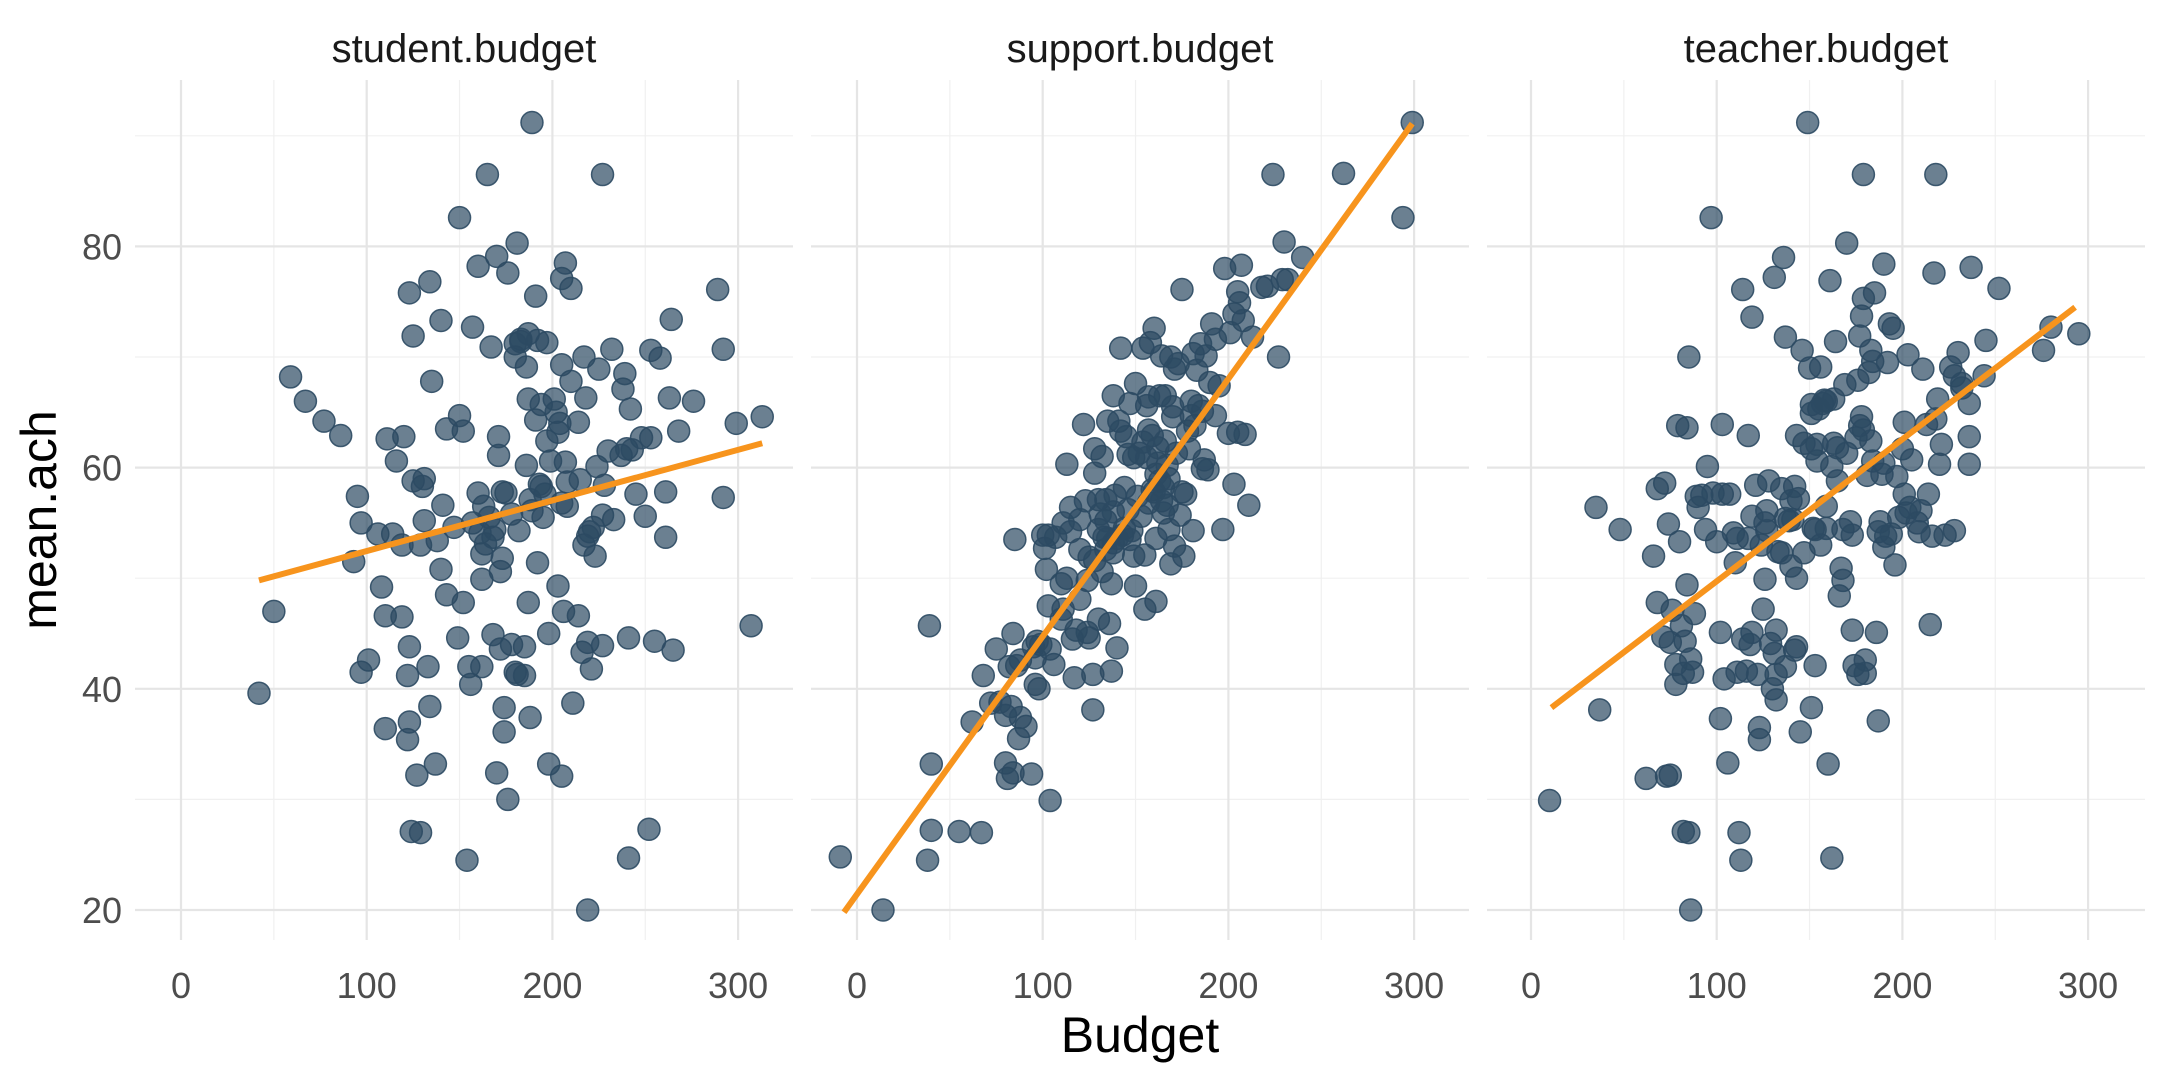 The width and height of the screenshot is (2160, 1080). Describe the element at coordinates (102, 910) in the screenshot. I see `y-tick-label: 20` at that location.